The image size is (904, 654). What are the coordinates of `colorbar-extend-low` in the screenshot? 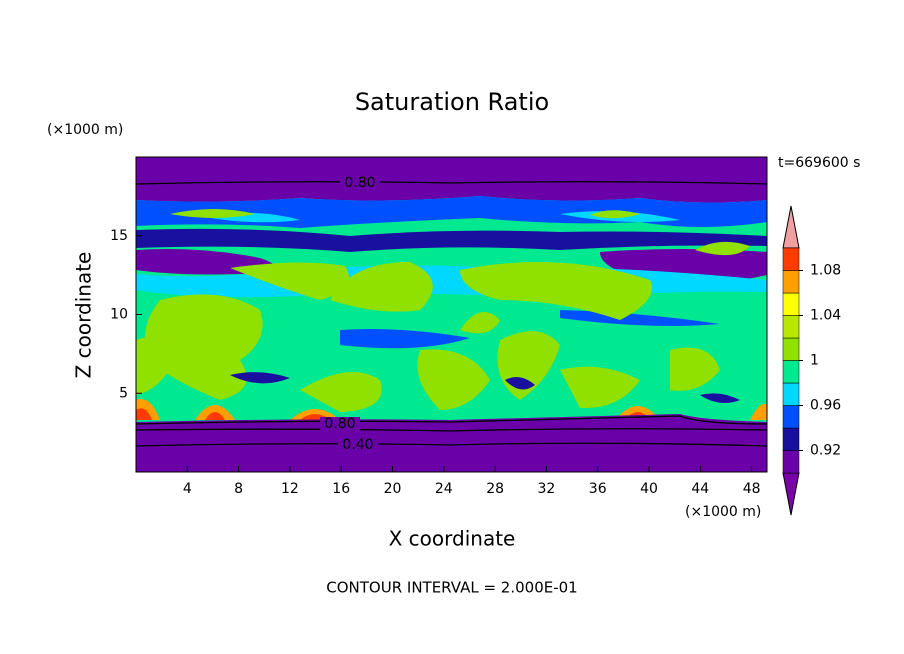 It's located at (791, 494).